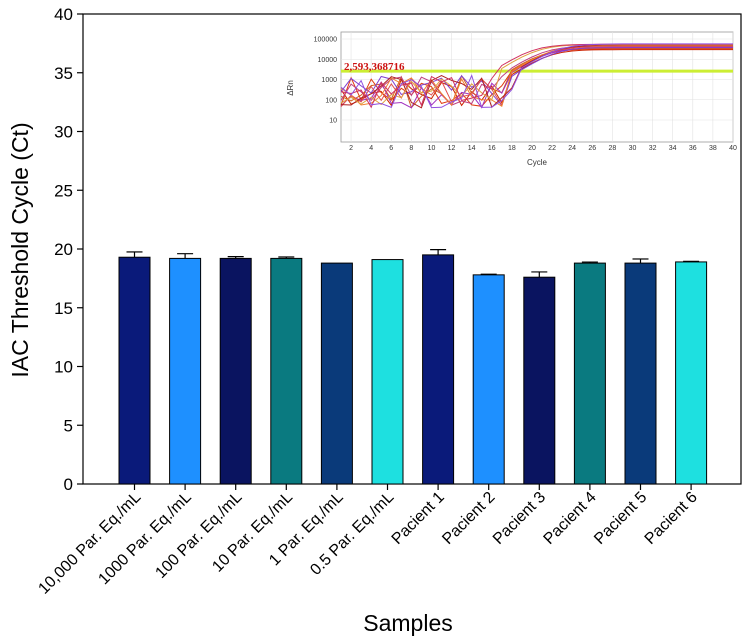 Image resolution: width=745 pixels, height=643 pixels. I want to click on inset-x-tick-label: 12, so click(452, 148).